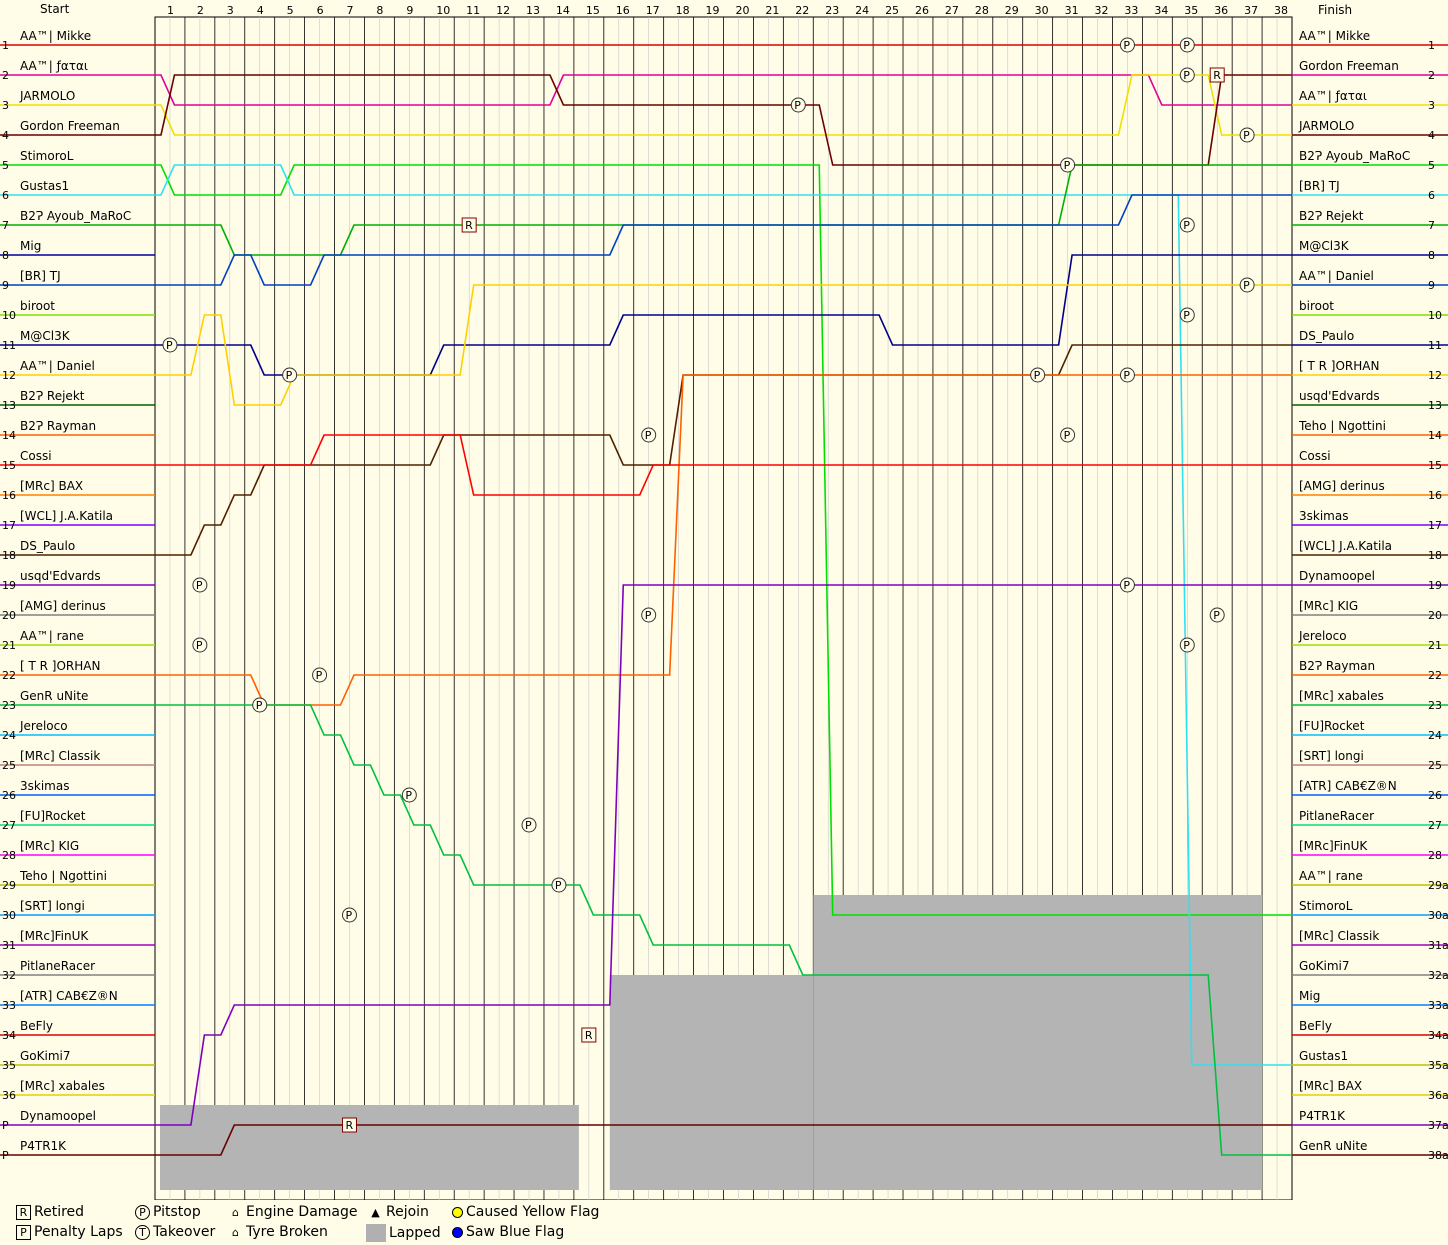 This screenshot has height=1245, width=1448. What do you see at coordinates (54, 696) in the screenshot?
I see `start-driver-label: GenR uNite` at bounding box center [54, 696].